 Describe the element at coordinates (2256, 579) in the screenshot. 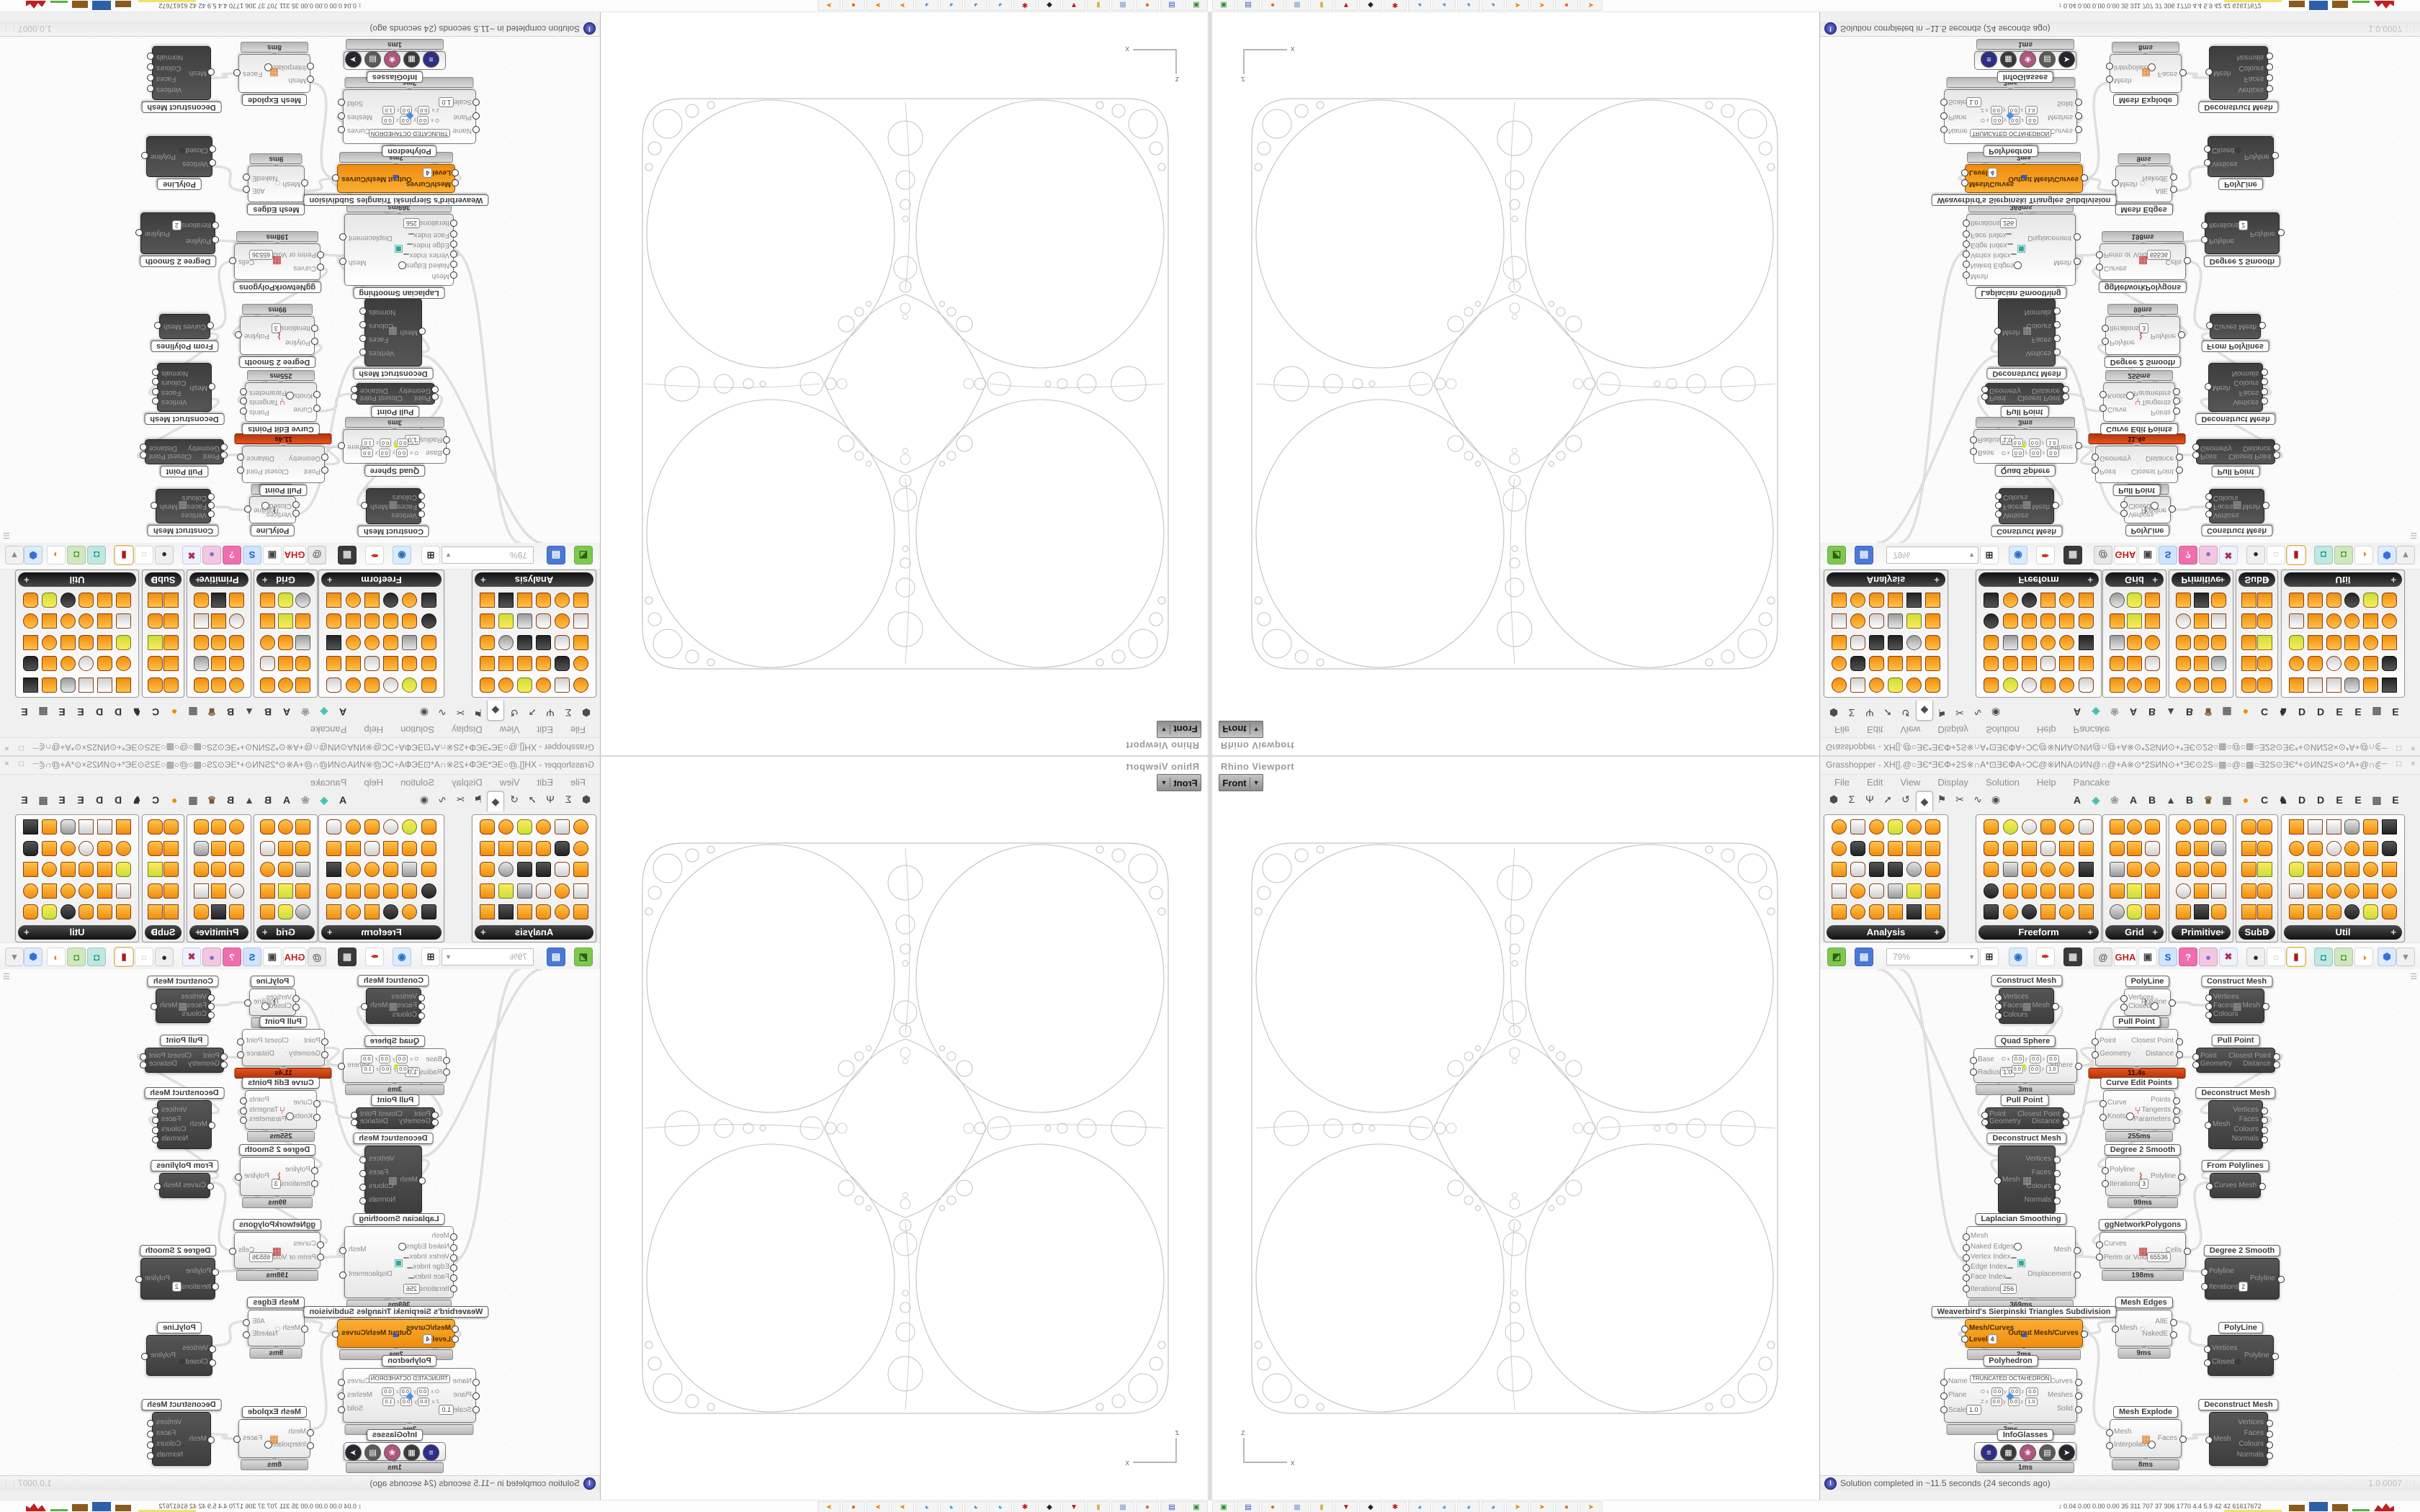

I see `palette-section-label: SubD +` at that location.